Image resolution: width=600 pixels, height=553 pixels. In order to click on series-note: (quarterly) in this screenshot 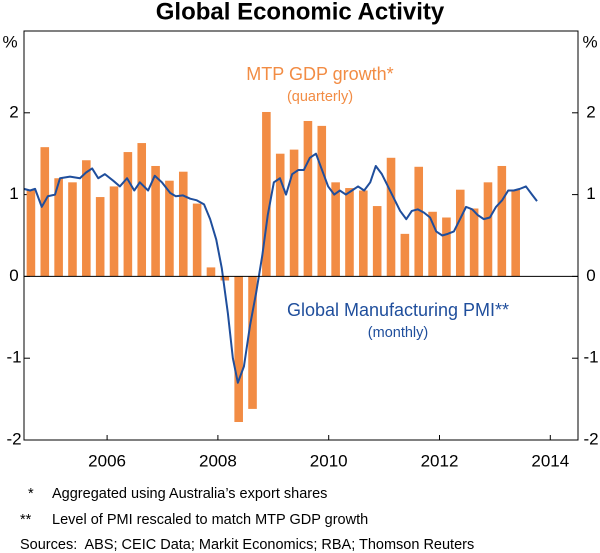, I will do `click(320, 97)`.